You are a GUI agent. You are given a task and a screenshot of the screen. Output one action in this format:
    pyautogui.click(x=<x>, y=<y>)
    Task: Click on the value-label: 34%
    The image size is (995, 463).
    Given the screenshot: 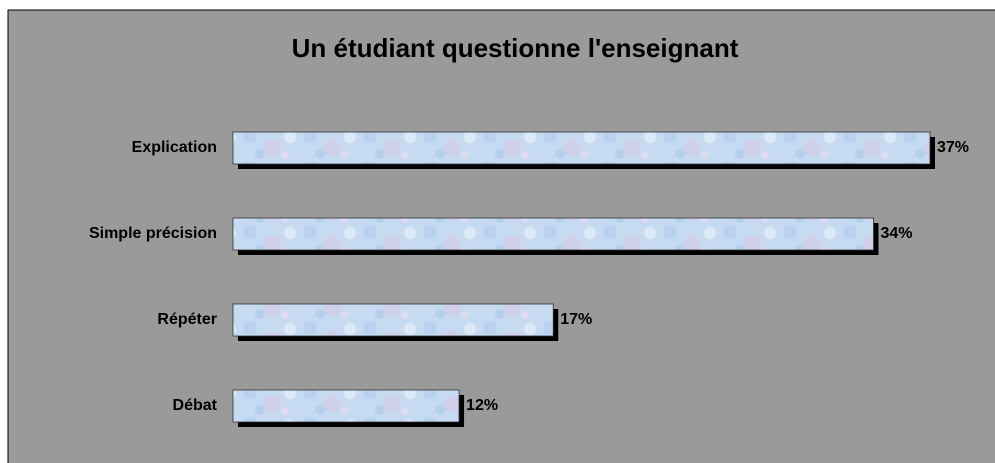 What is the action you would take?
    pyautogui.click(x=896, y=233)
    